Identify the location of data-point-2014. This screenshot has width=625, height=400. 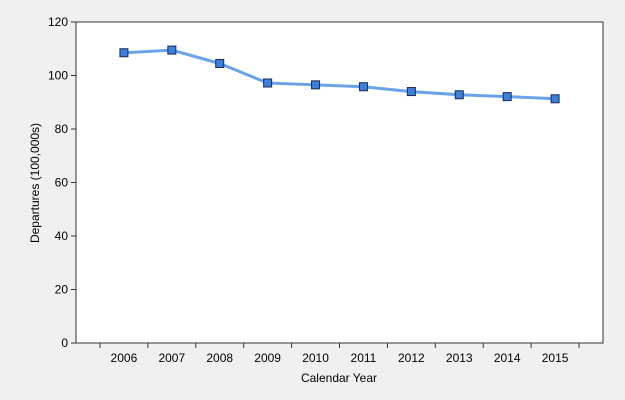
(507, 97).